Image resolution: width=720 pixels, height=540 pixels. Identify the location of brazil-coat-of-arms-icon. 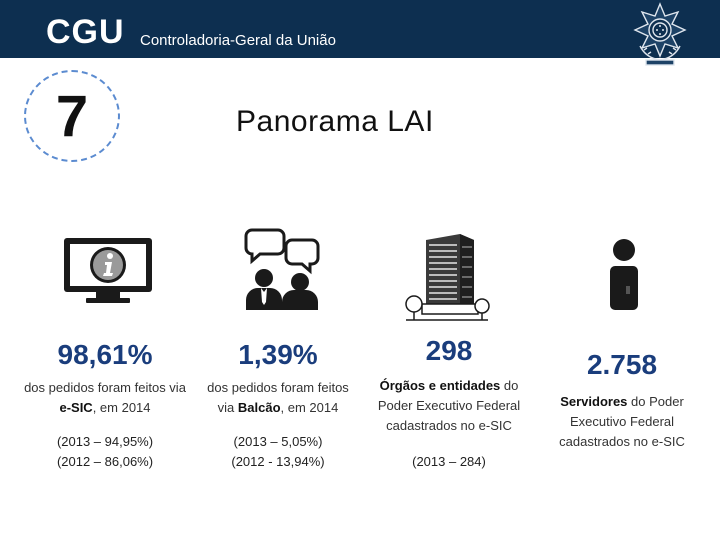
(660, 34).